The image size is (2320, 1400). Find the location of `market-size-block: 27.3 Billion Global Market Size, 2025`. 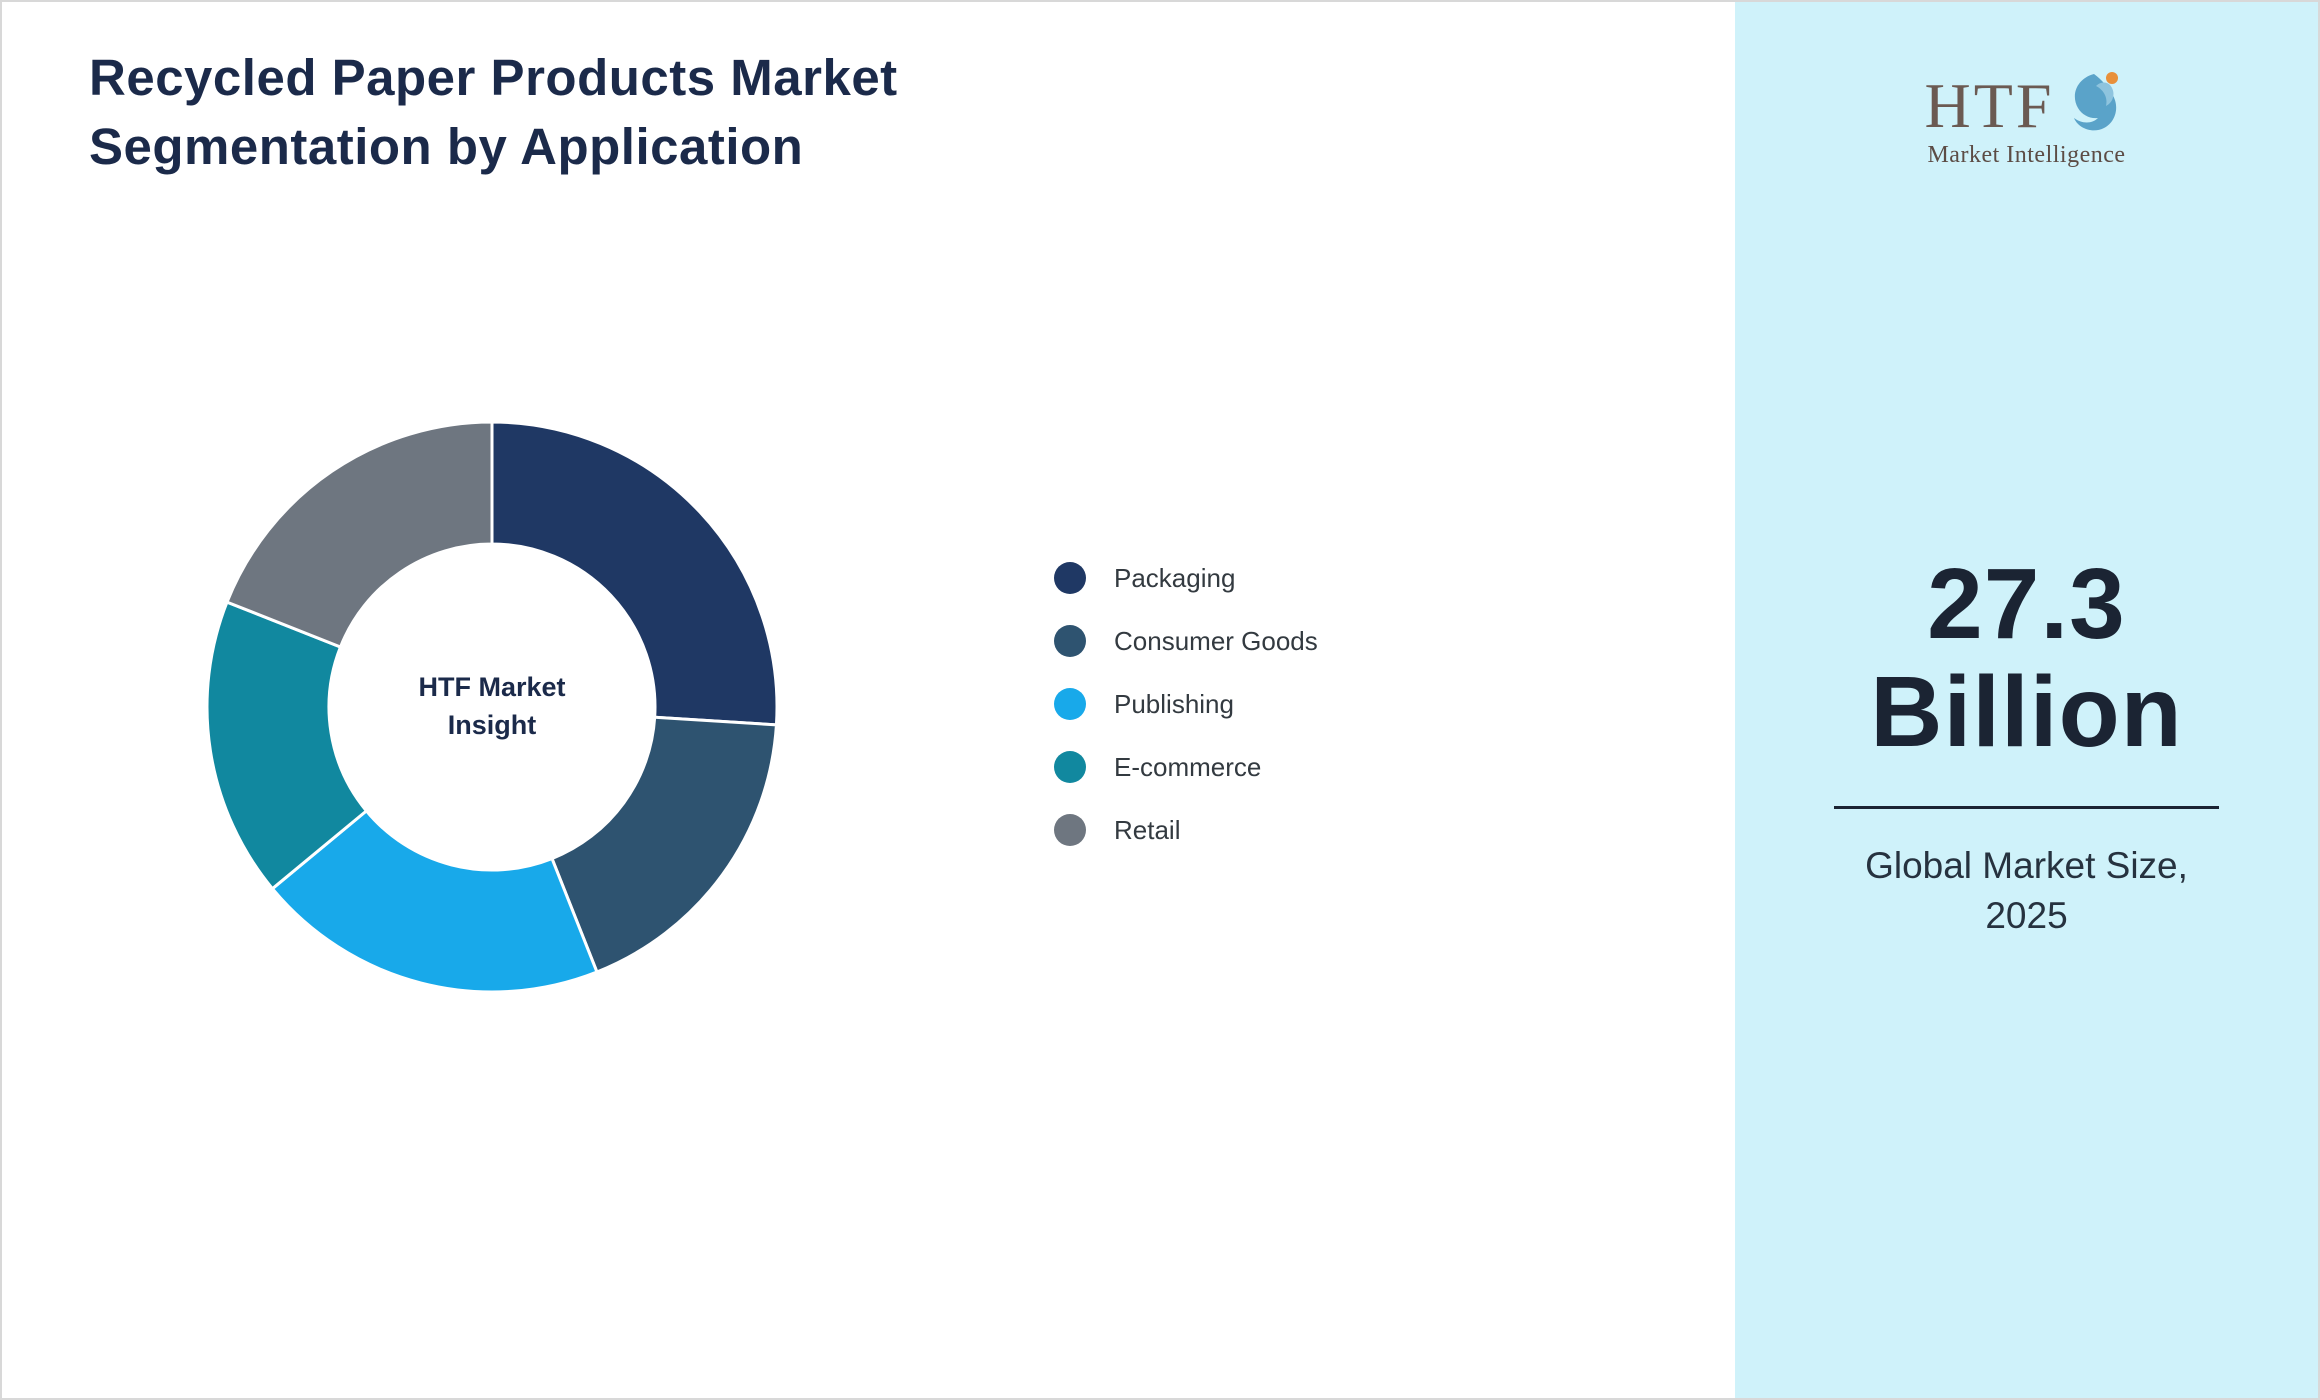

market-size-block: 27.3 Billion Global Market Size, 2025 is located at coordinates (2026, 745).